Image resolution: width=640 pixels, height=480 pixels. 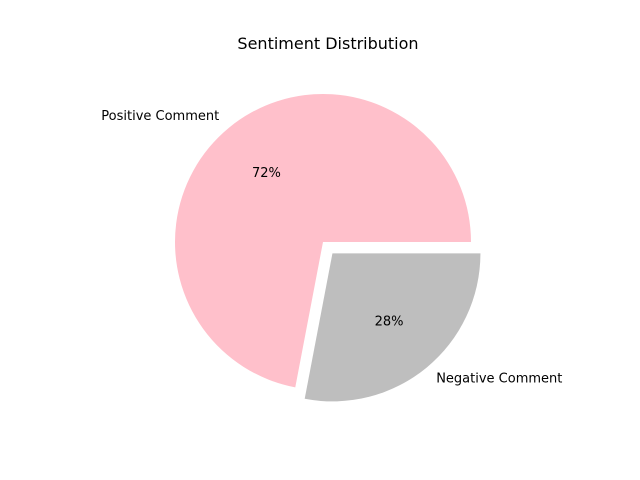 I want to click on pie-slice-negative-comment, so click(x=392, y=327).